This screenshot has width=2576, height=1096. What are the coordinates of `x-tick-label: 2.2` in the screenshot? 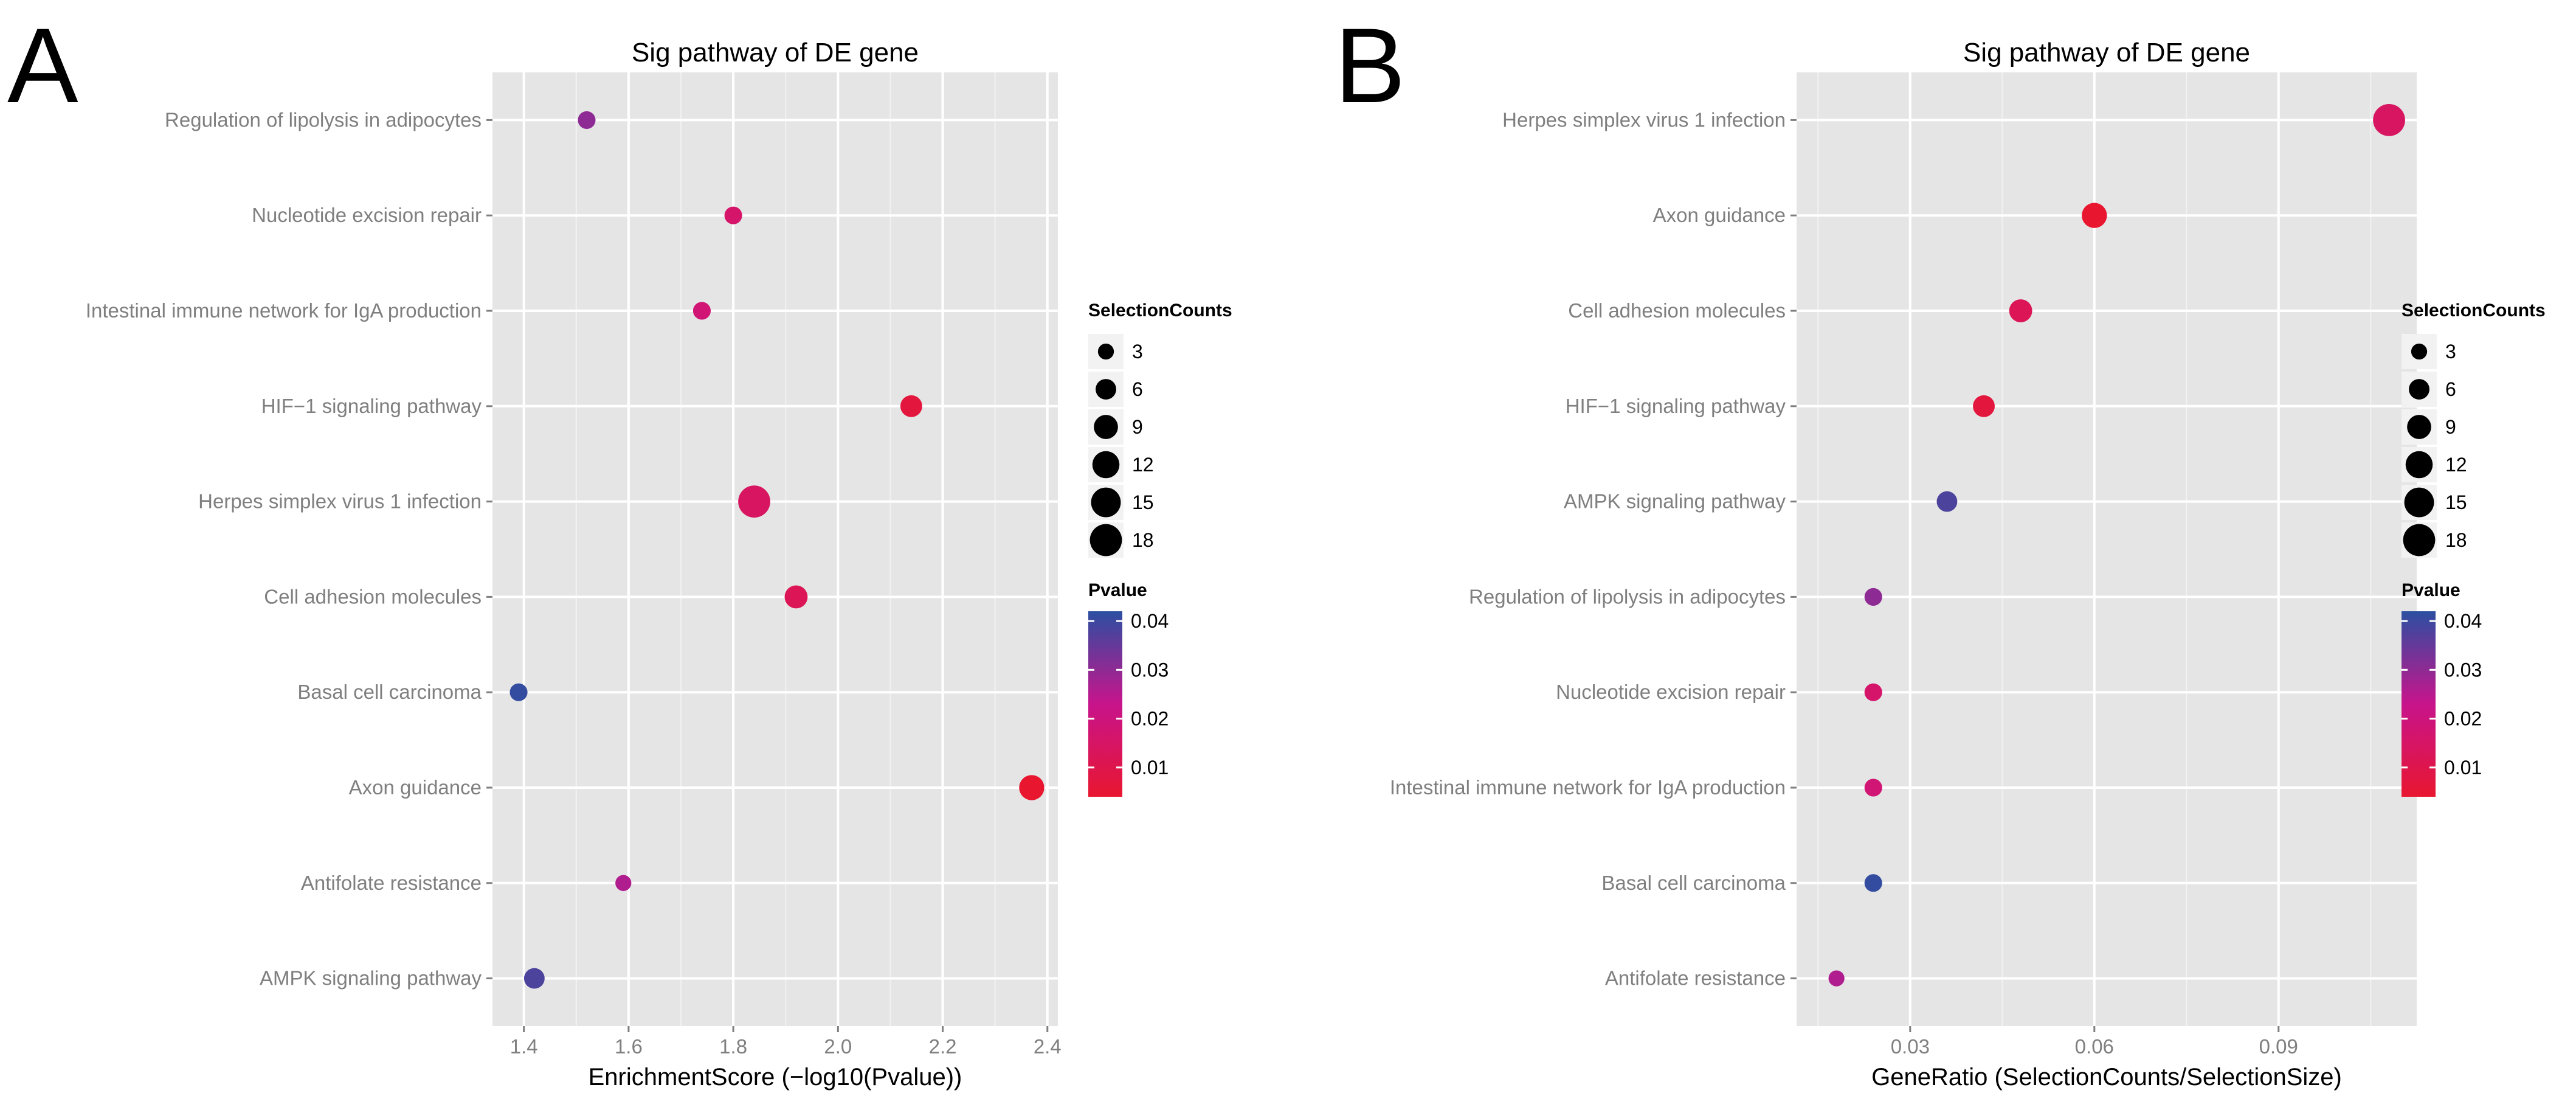 It's located at (943, 1046).